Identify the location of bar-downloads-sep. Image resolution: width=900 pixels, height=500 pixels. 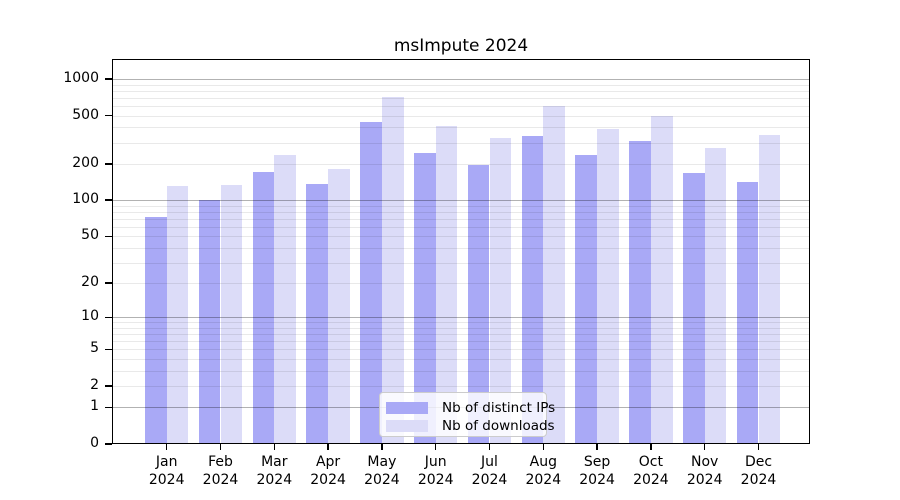
(608, 286).